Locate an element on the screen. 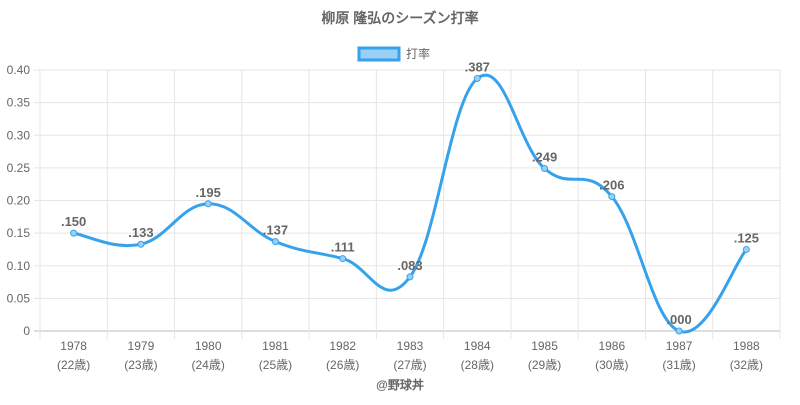 The image size is (800, 405). y-tick-label: 0.30 is located at coordinates (19, 135).